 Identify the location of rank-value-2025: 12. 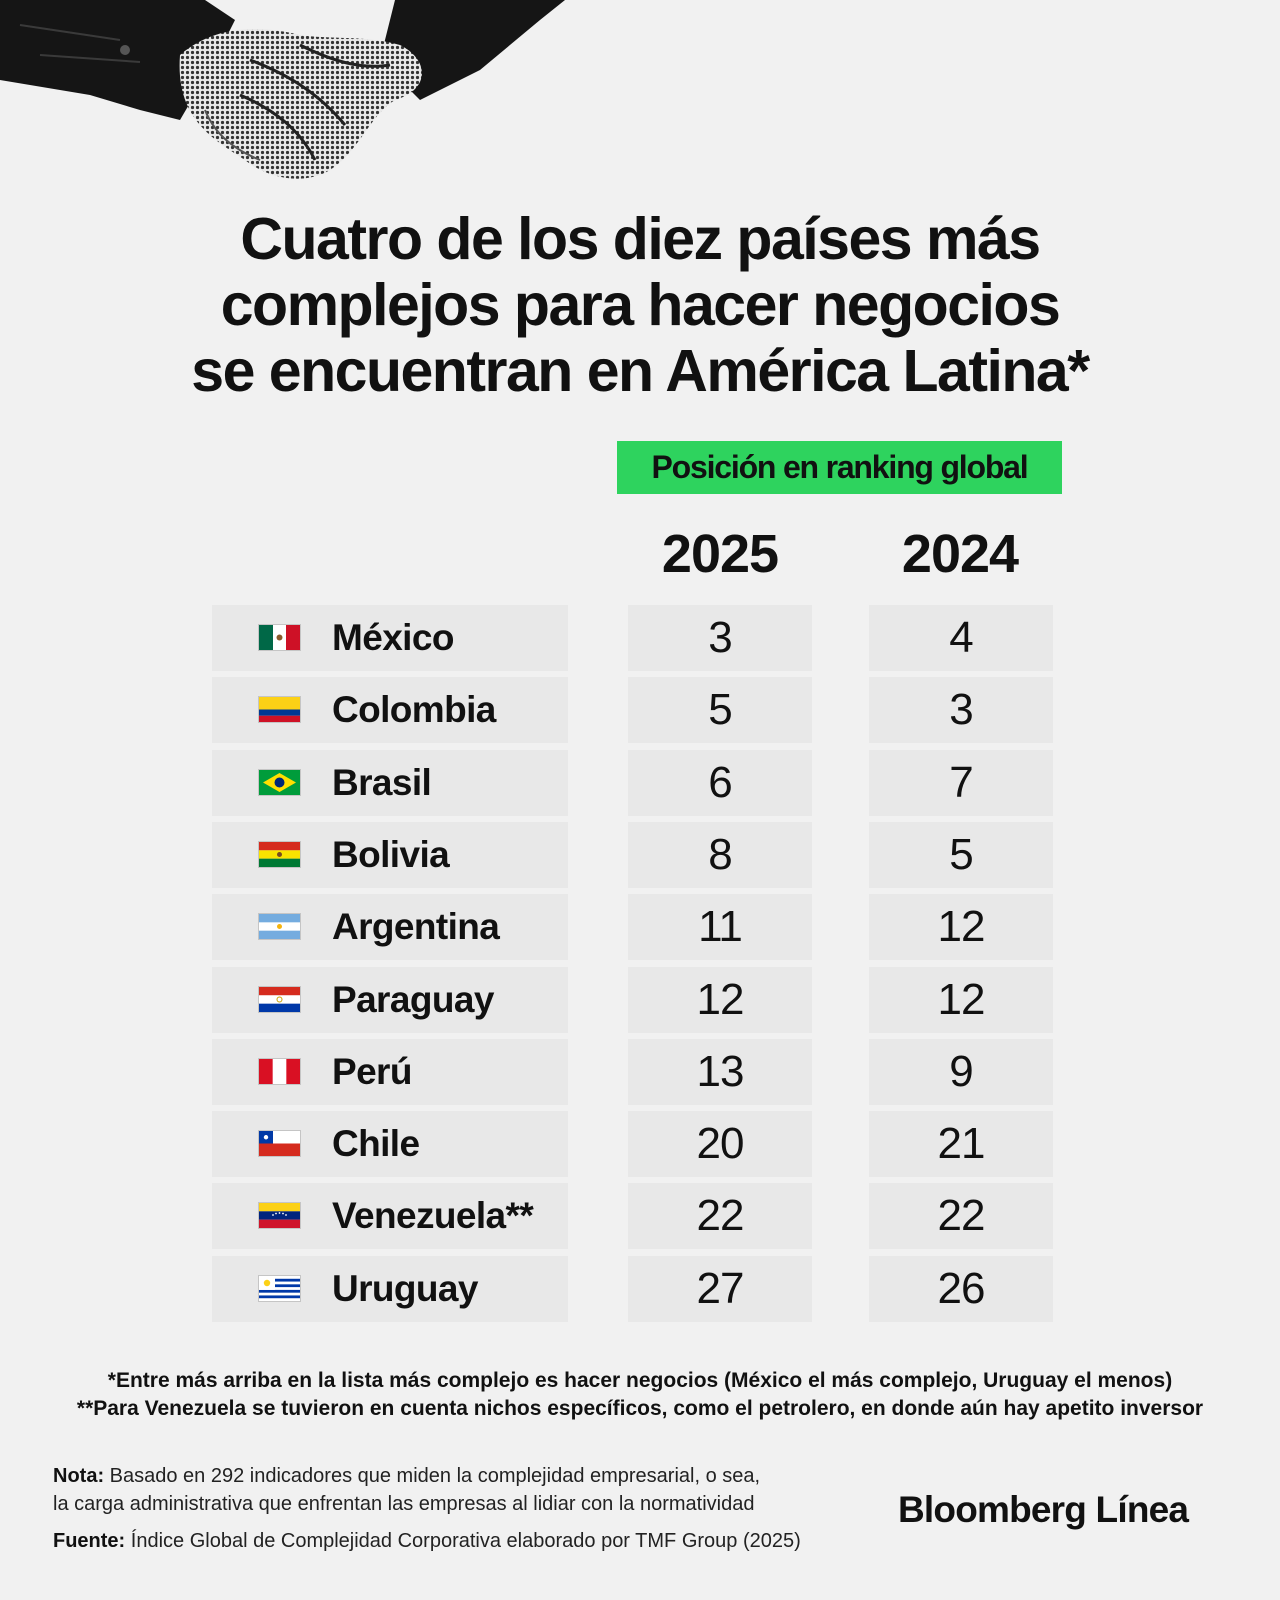
(720, 999).